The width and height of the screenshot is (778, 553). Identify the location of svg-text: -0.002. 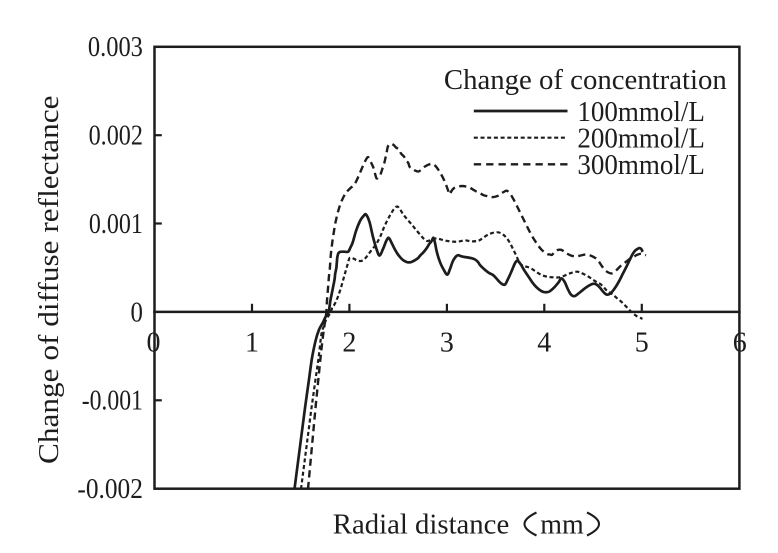
(110, 489).